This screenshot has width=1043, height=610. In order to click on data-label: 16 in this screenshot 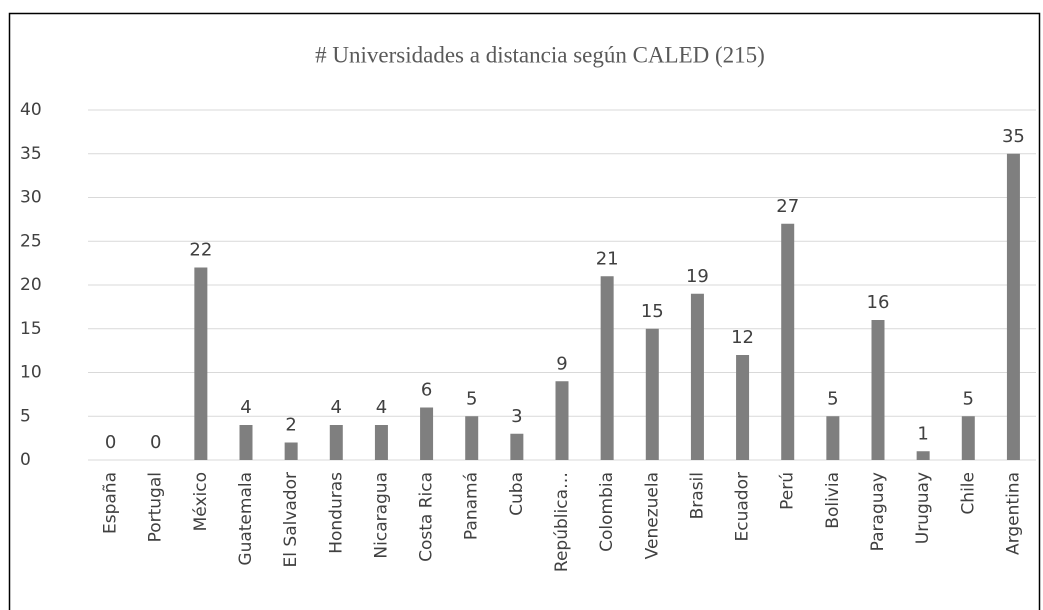, I will do `click(878, 302)`.